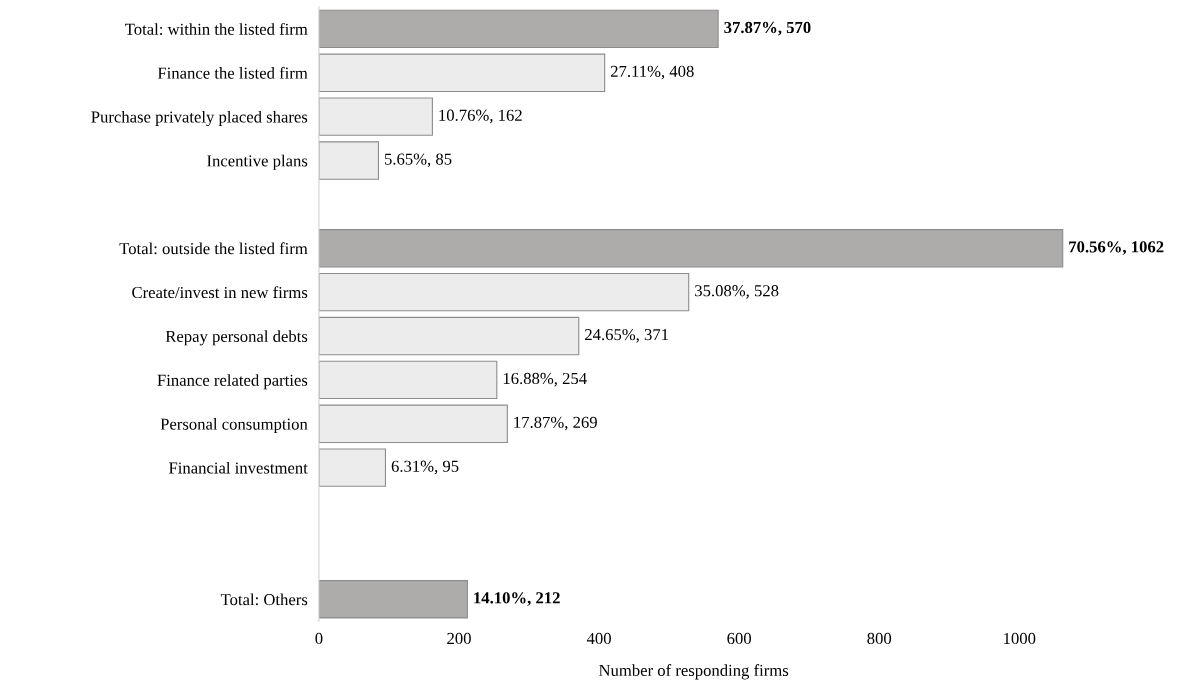  Describe the element at coordinates (480, 116) in the screenshot. I see `data-label: 10.76%, 162` at that location.